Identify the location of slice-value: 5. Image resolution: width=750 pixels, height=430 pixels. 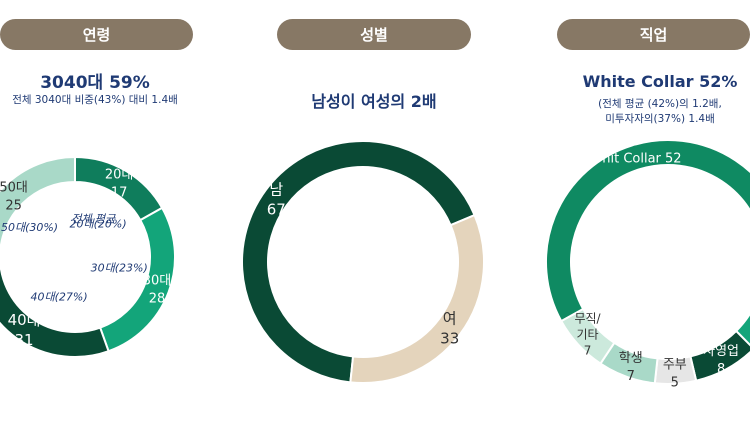
(675, 382).